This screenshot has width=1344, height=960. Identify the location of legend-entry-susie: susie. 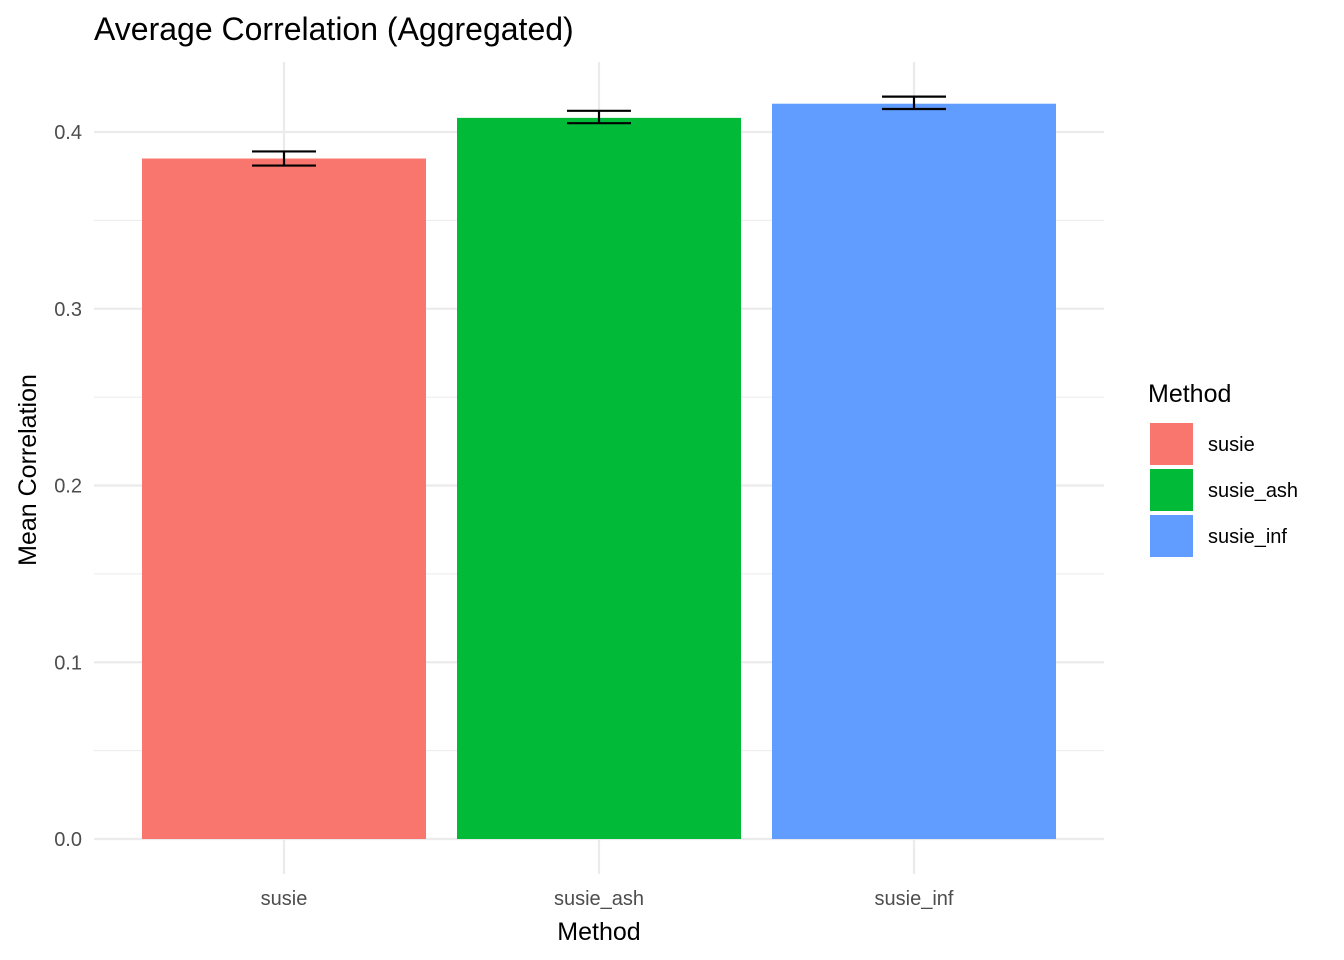
(1202, 444).